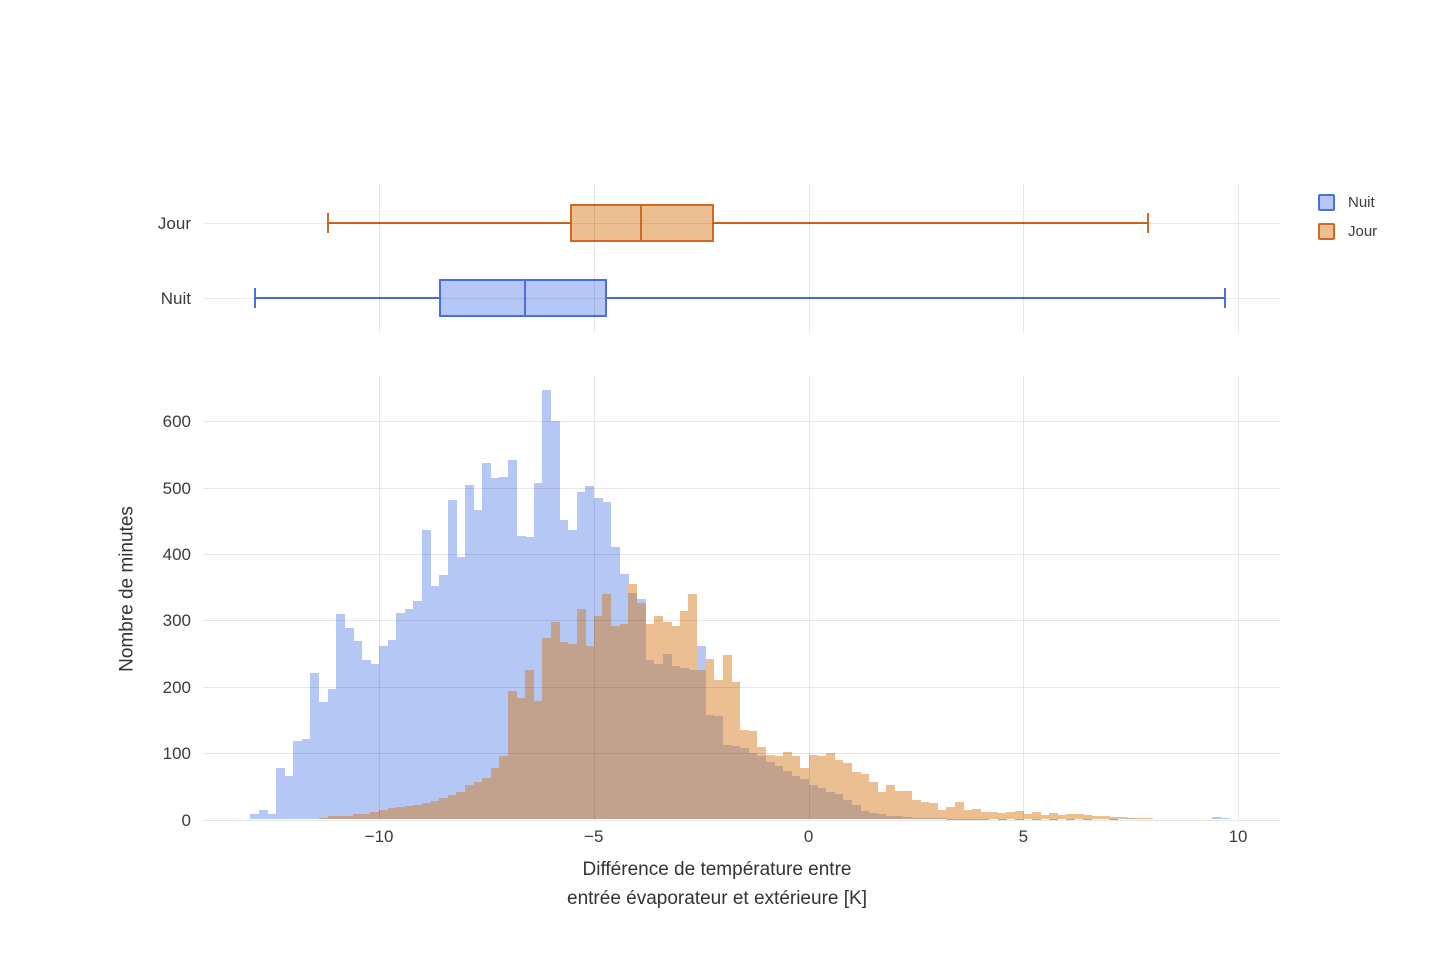  What do you see at coordinates (176, 422) in the screenshot?
I see `y-tick-label: 600` at bounding box center [176, 422].